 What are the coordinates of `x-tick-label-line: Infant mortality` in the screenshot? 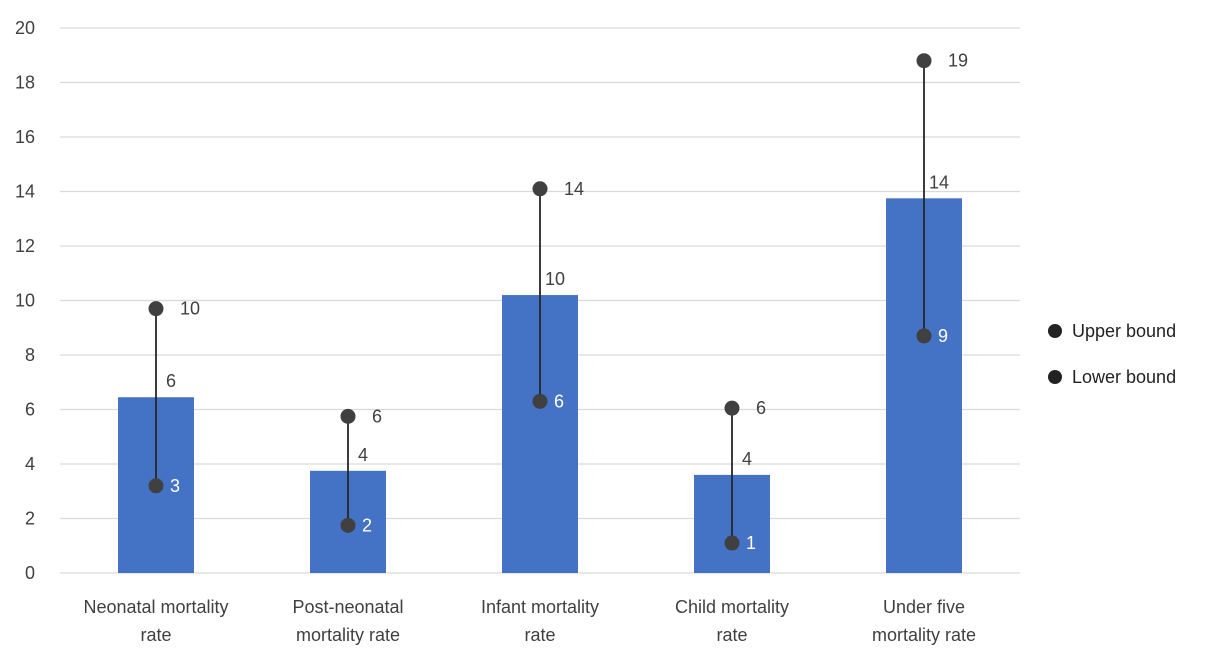 It's located at (540, 607).